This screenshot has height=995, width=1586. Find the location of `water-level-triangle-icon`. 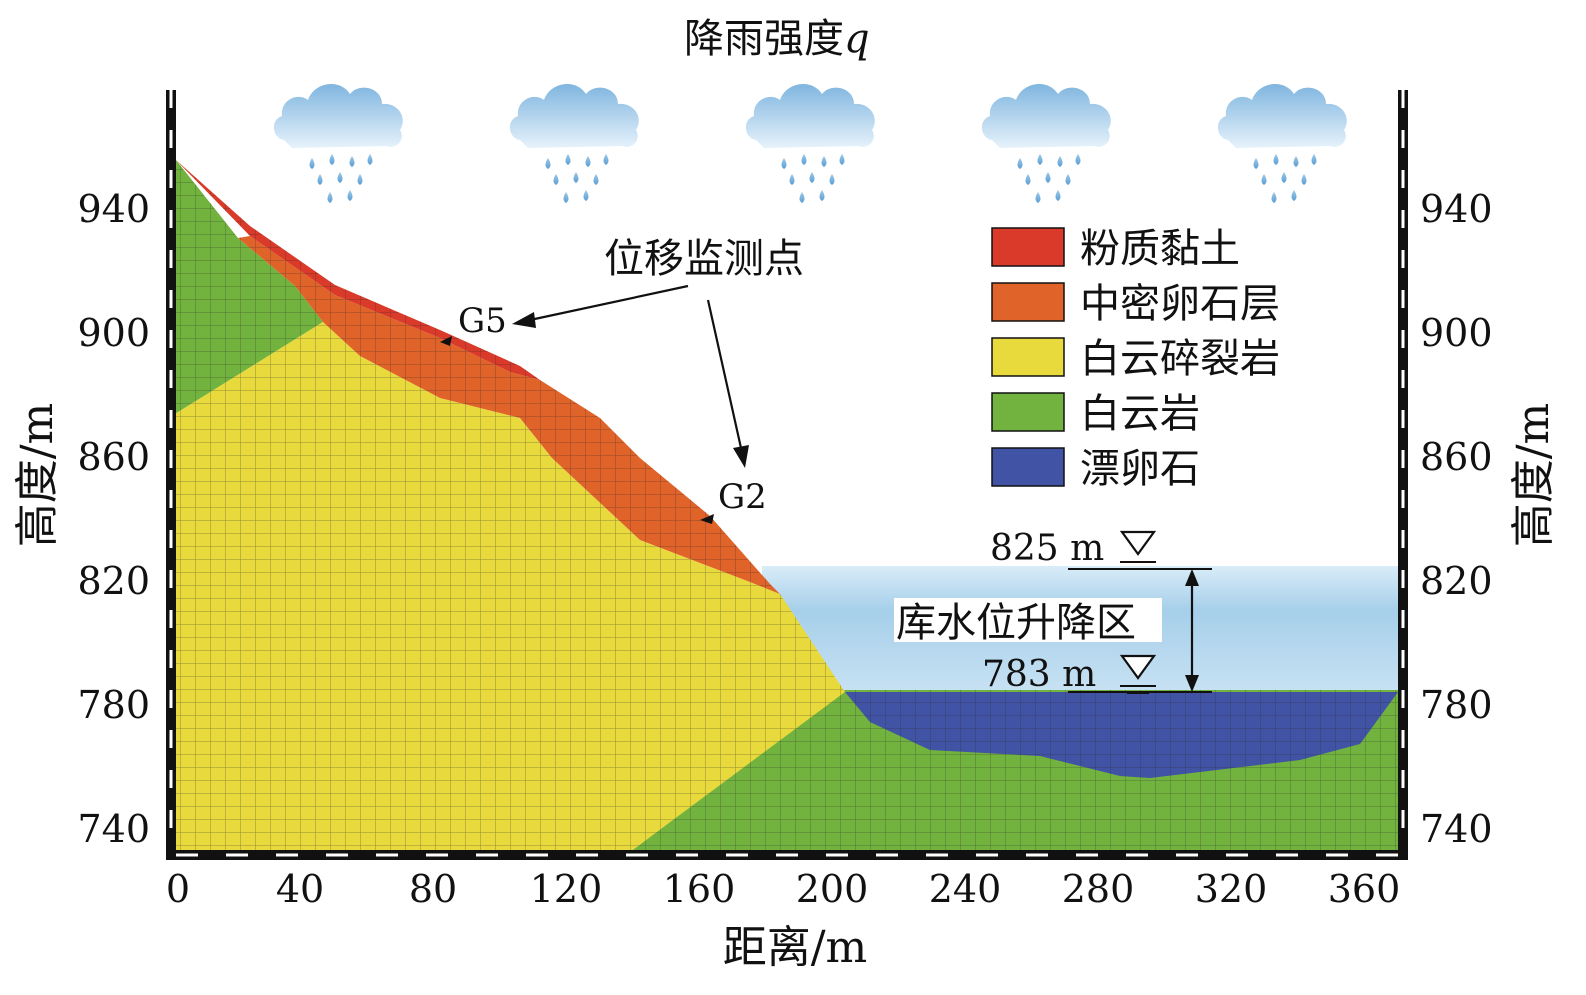

water-level-triangle-icon is located at coordinates (1138, 550).